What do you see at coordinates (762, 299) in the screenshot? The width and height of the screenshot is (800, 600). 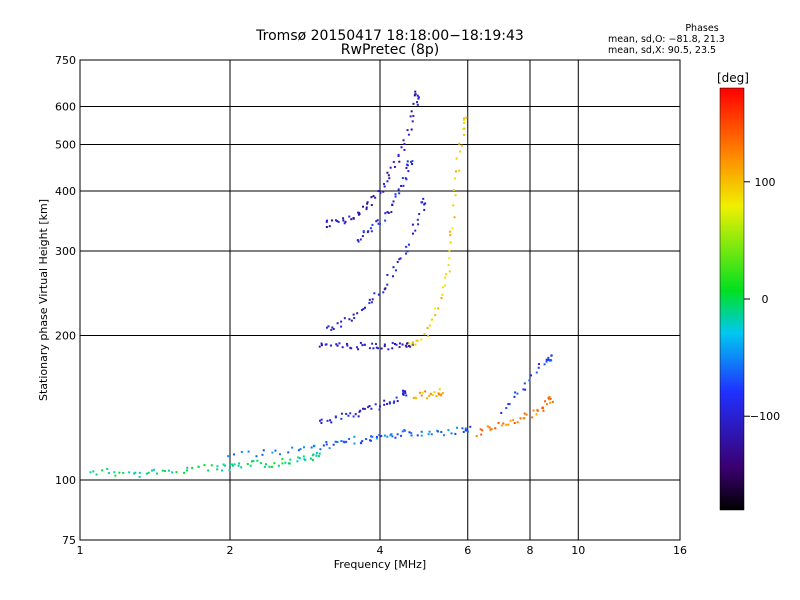 I see `colorbar-ticks: −100 0 100` at bounding box center [762, 299].